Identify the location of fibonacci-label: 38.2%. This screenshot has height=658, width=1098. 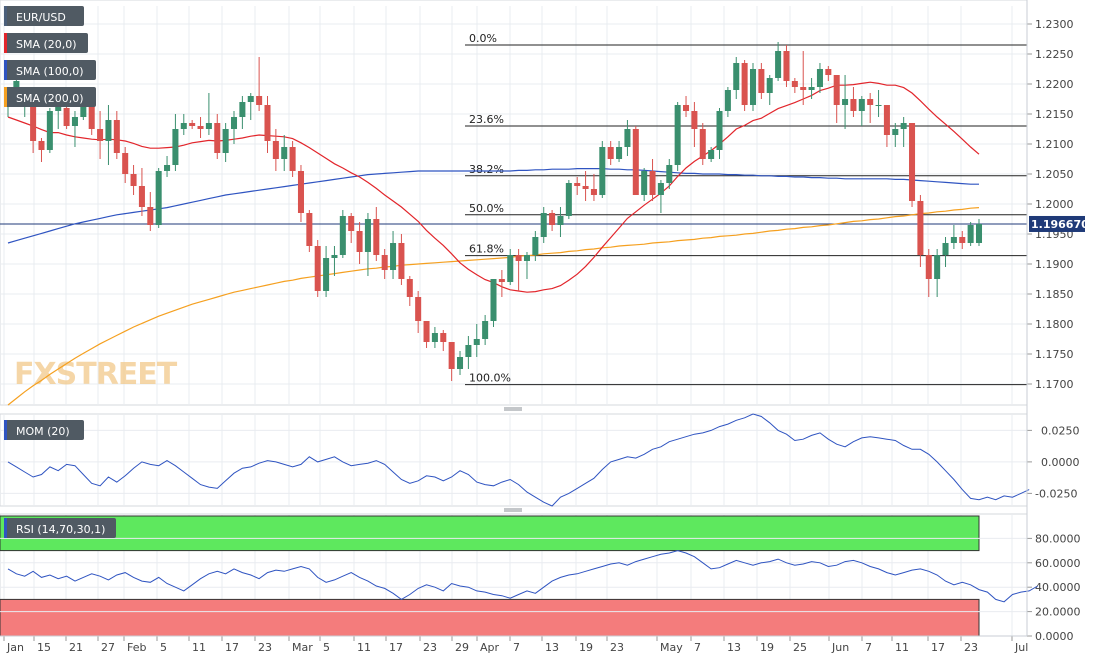
(486, 169).